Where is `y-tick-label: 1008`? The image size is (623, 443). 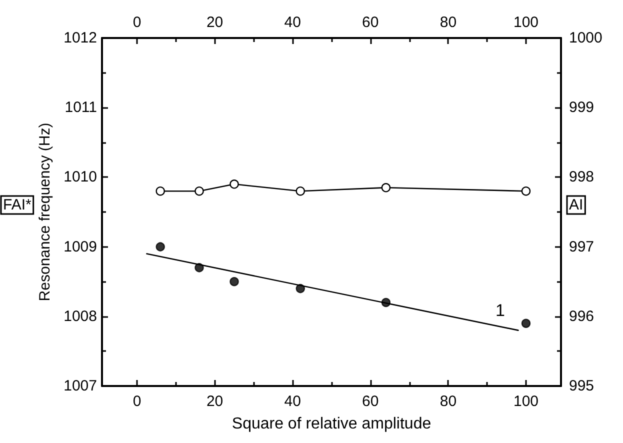
y-tick-label: 1008 is located at coordinates (80, 316).